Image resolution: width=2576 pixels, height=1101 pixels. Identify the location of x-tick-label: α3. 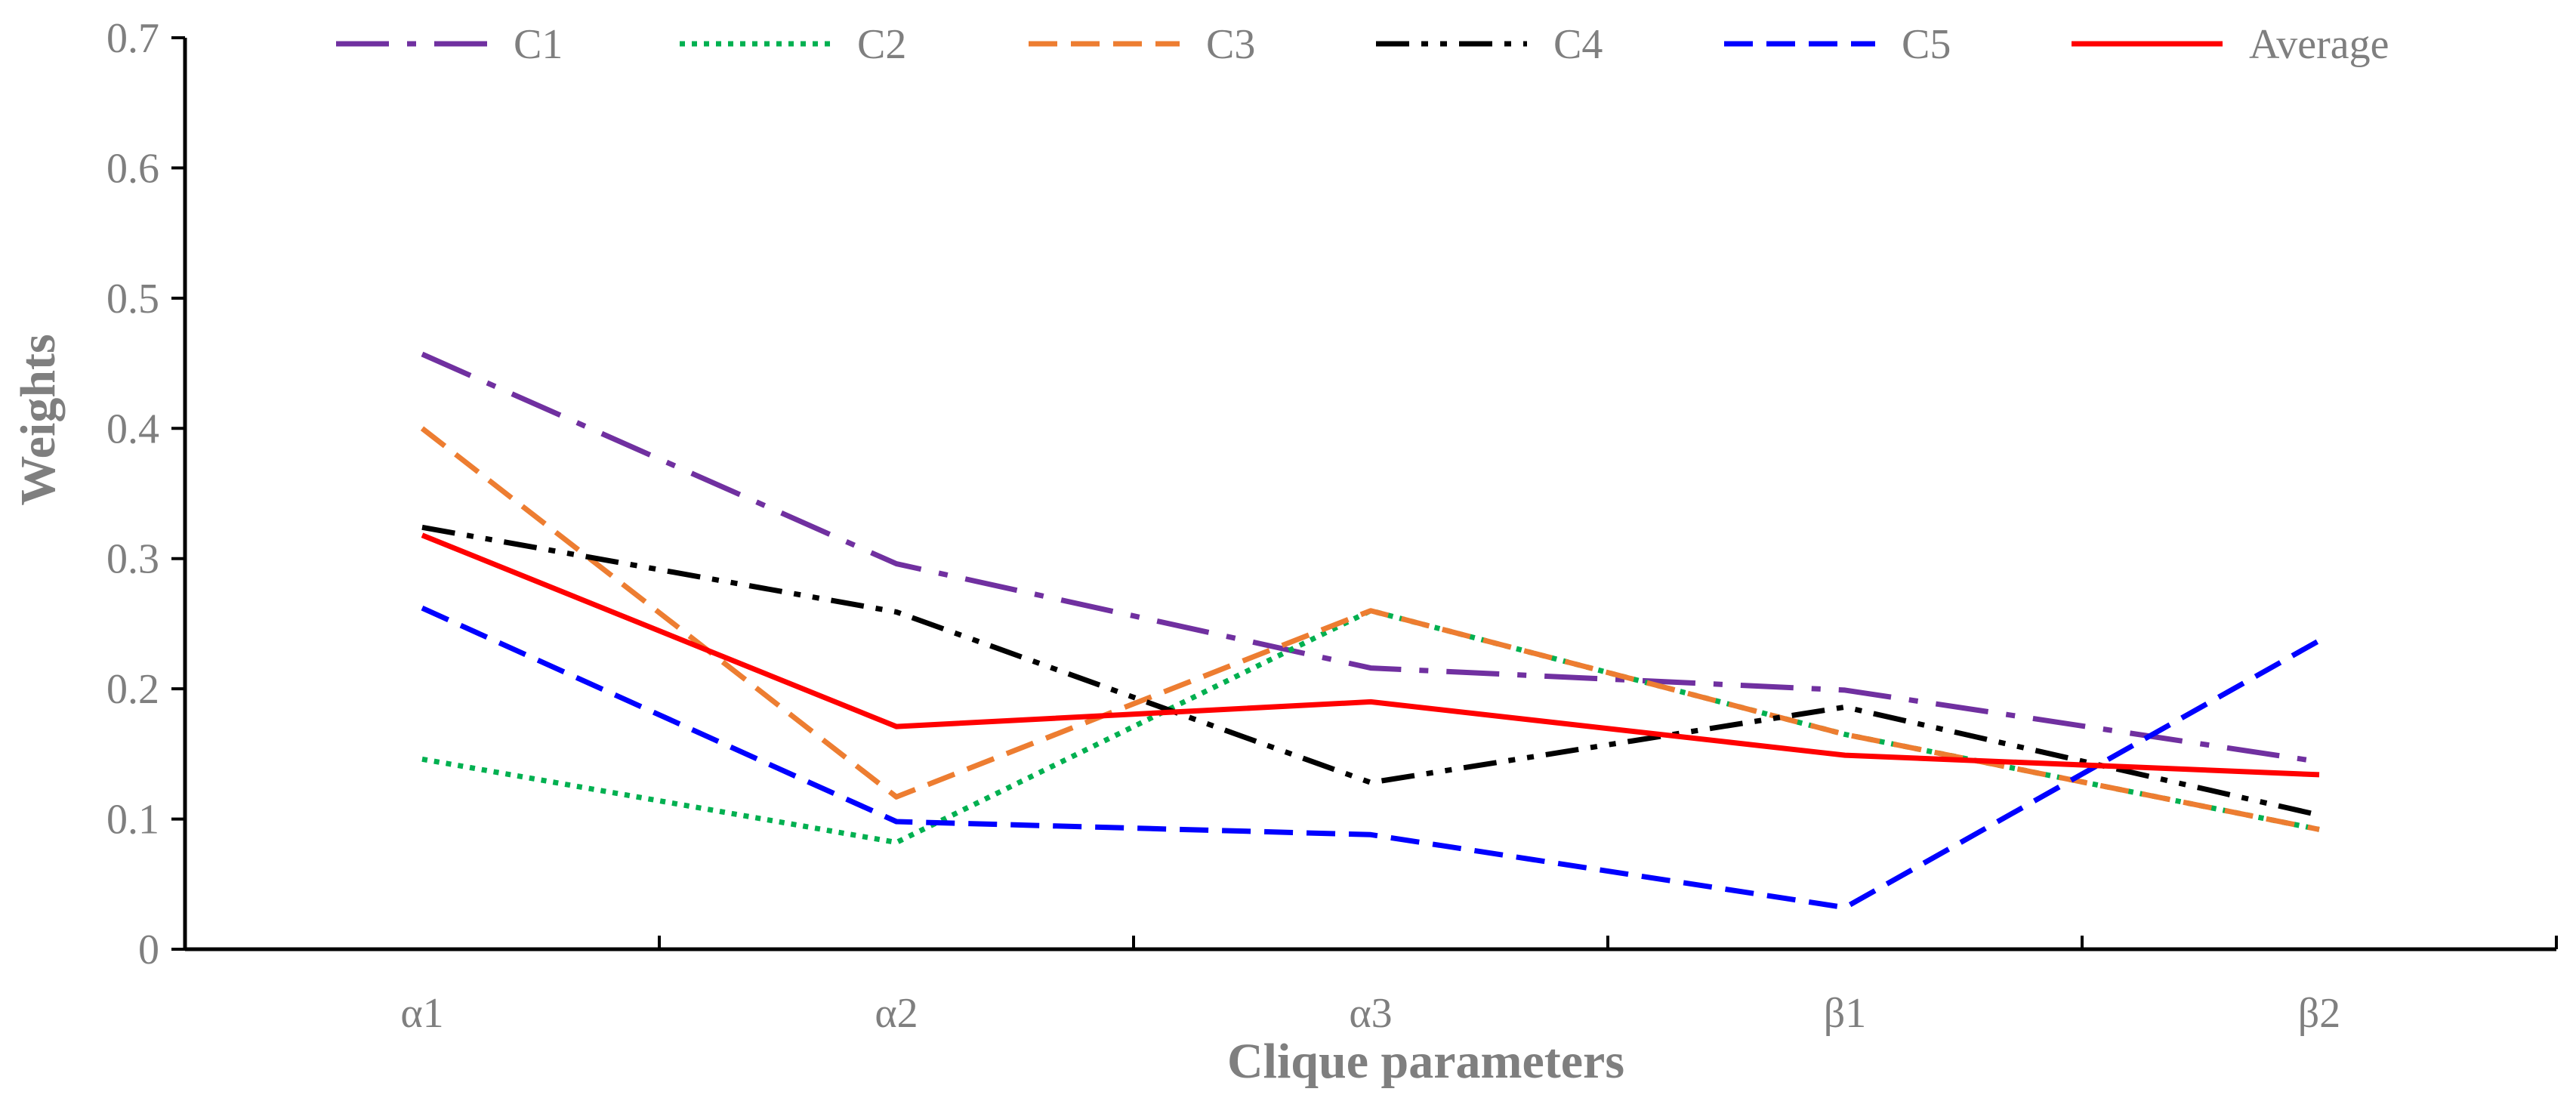
(1370, 1013).